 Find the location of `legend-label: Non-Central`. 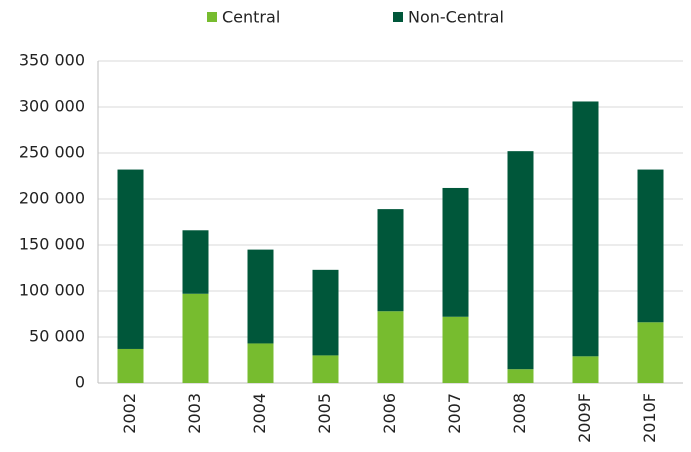

legend-label: Non-Central is located at coordinates (456, 17).